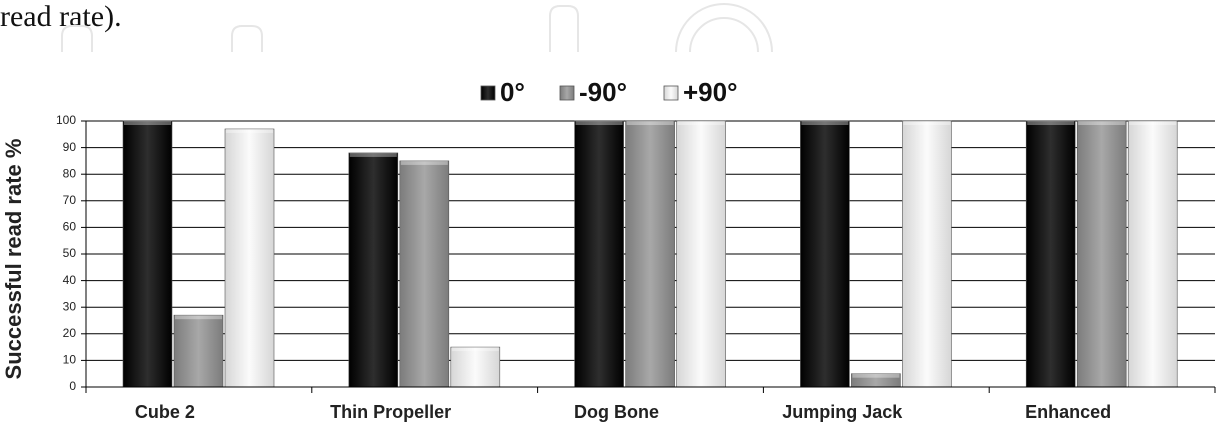  Describe the element at coordinates (165, 412) in the screenshot. I see `x-tick-label: Cube 2` at that location.